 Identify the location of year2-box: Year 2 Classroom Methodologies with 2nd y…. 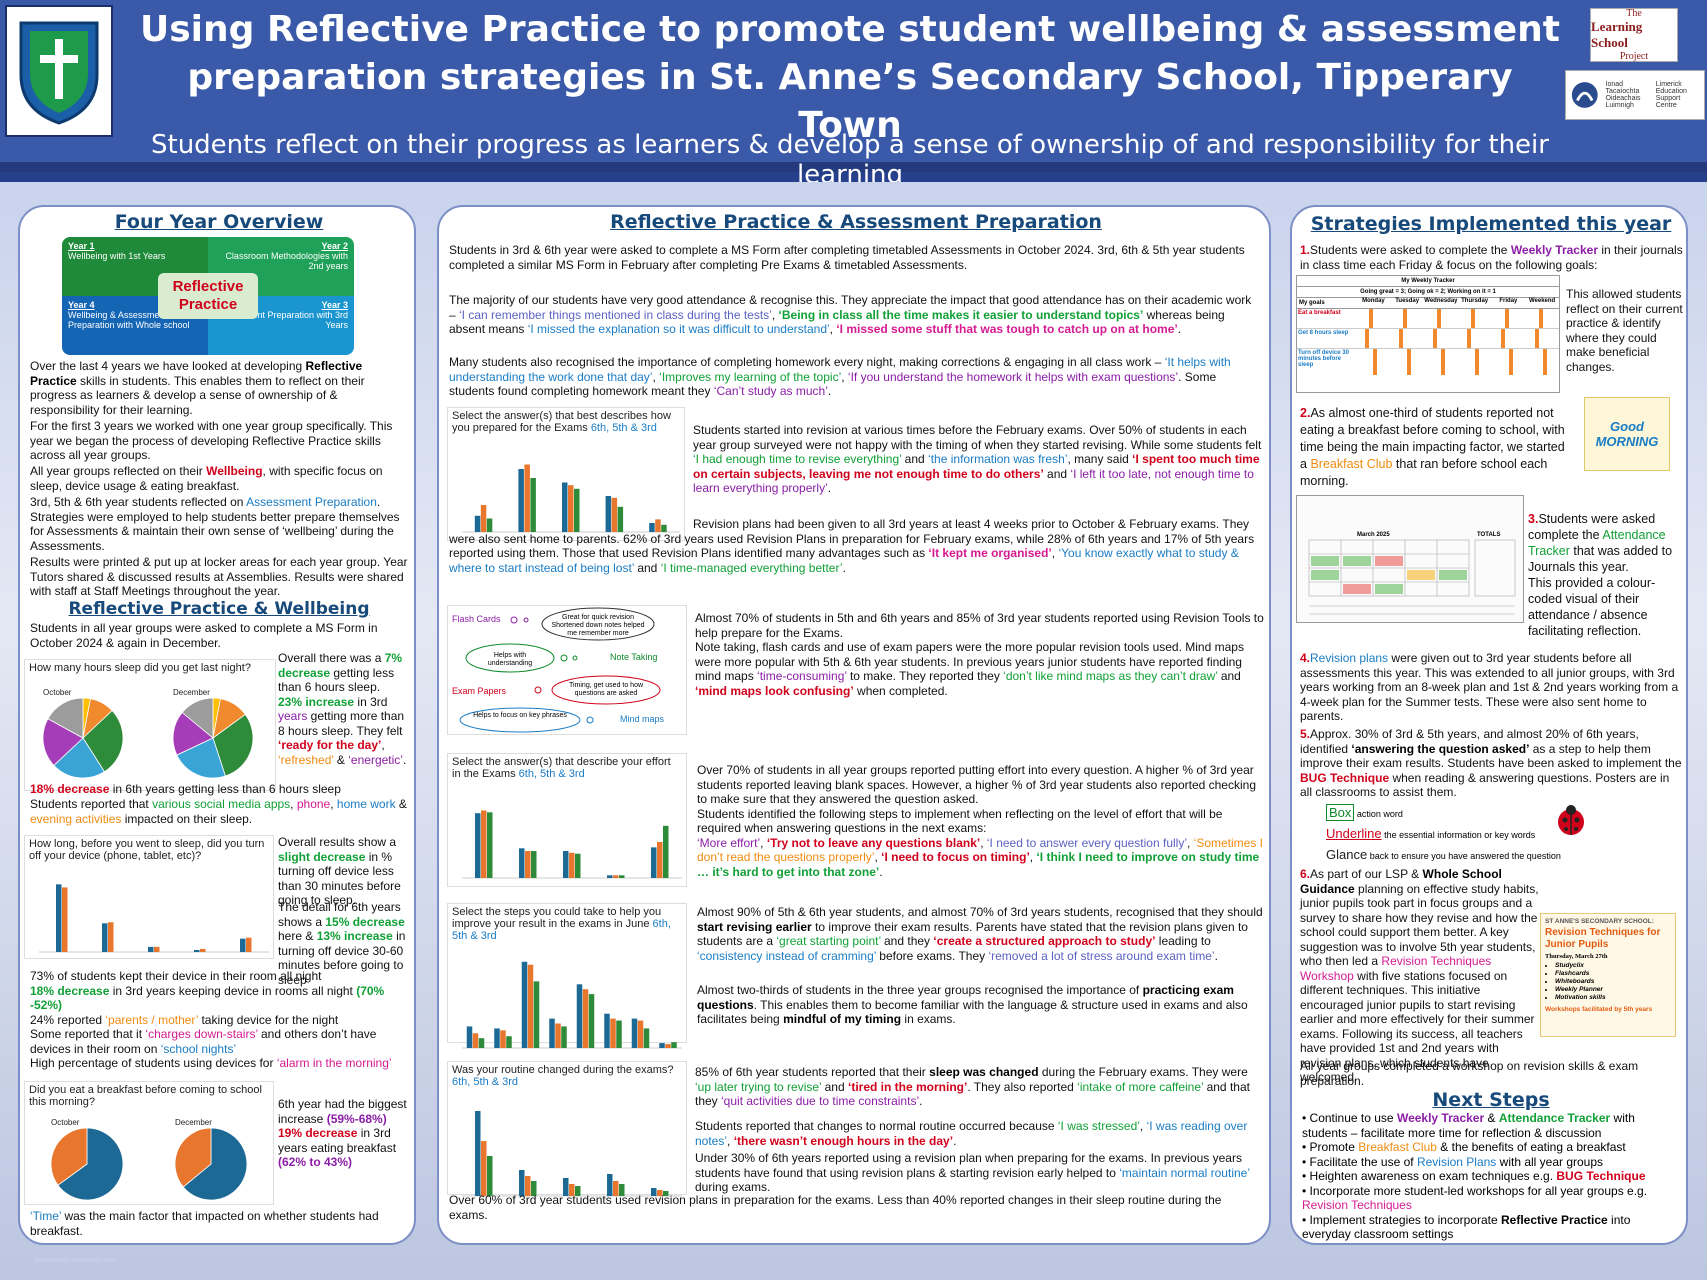
(281, 266).